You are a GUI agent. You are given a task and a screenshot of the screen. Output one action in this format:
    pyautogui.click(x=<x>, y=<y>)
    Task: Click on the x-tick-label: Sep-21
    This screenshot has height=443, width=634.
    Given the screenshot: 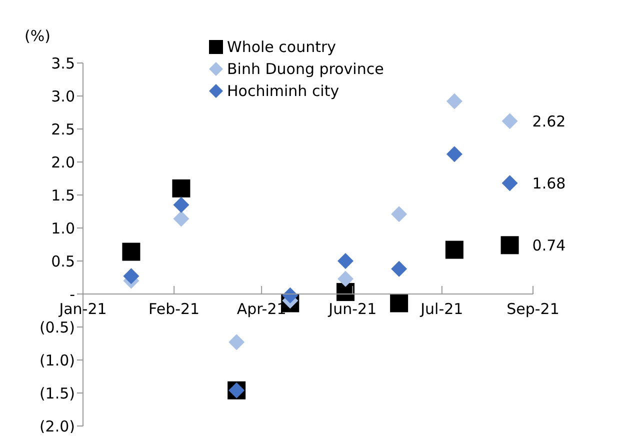 What is the action you would take?
    pyautogui.click(x=533, y=309)
    